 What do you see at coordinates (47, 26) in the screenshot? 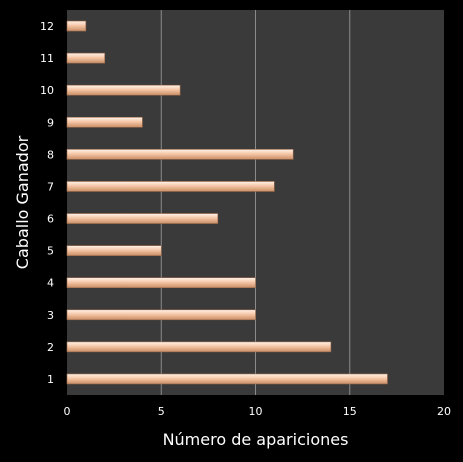
I see `y-tick-label-12: 12` at bounding box center [47, 26].